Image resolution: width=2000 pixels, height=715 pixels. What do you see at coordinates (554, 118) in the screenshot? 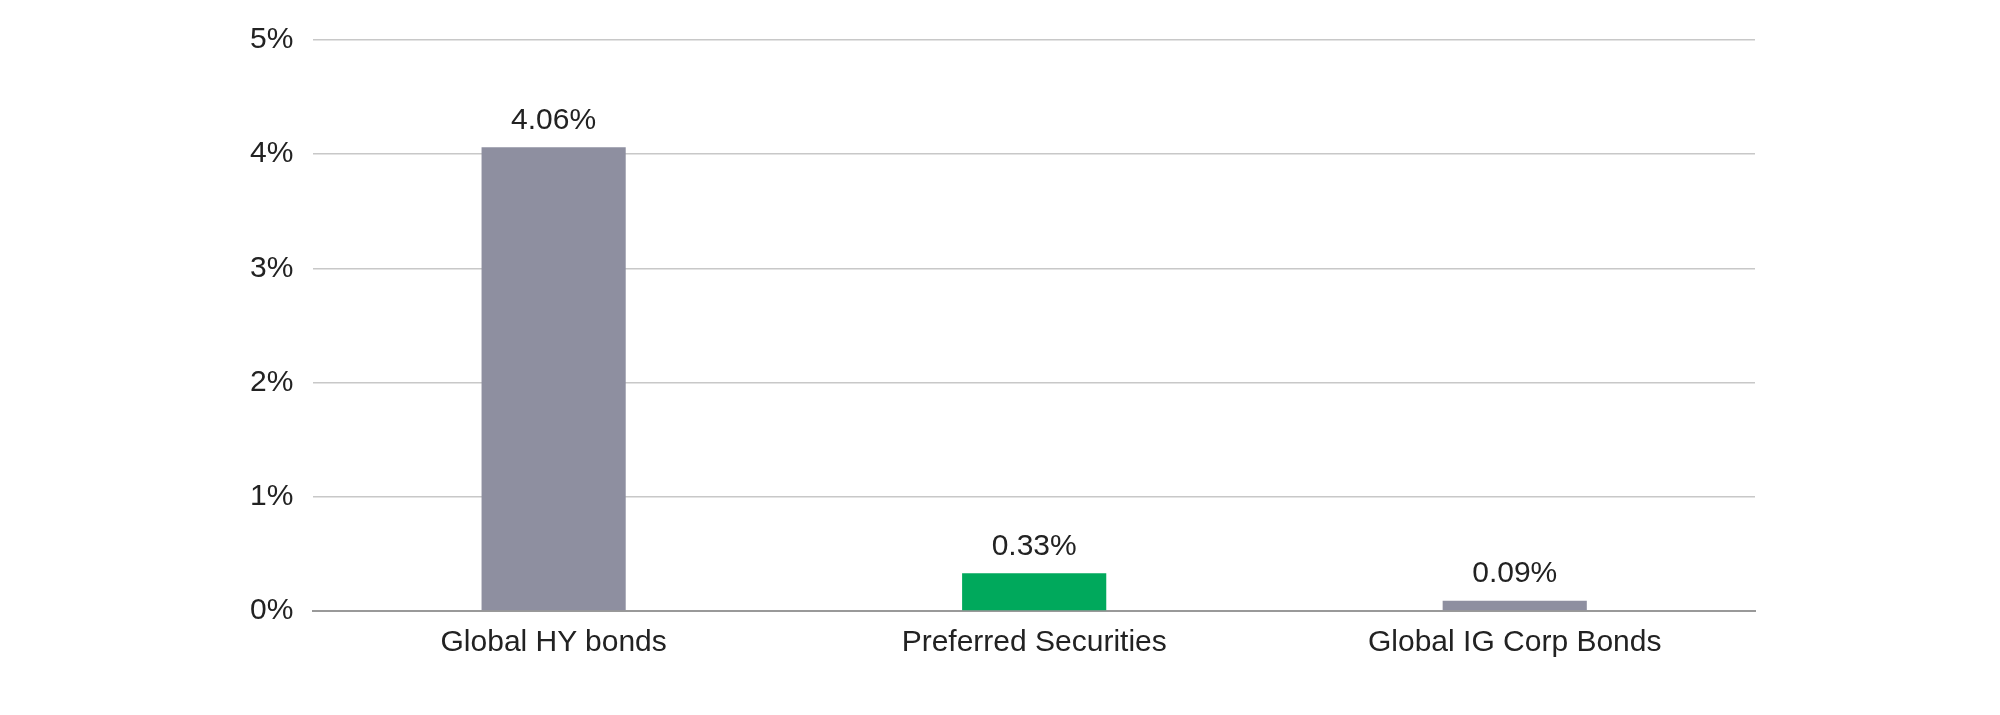
I see `data-label: 4.06%` at bounding box center [554, 118].